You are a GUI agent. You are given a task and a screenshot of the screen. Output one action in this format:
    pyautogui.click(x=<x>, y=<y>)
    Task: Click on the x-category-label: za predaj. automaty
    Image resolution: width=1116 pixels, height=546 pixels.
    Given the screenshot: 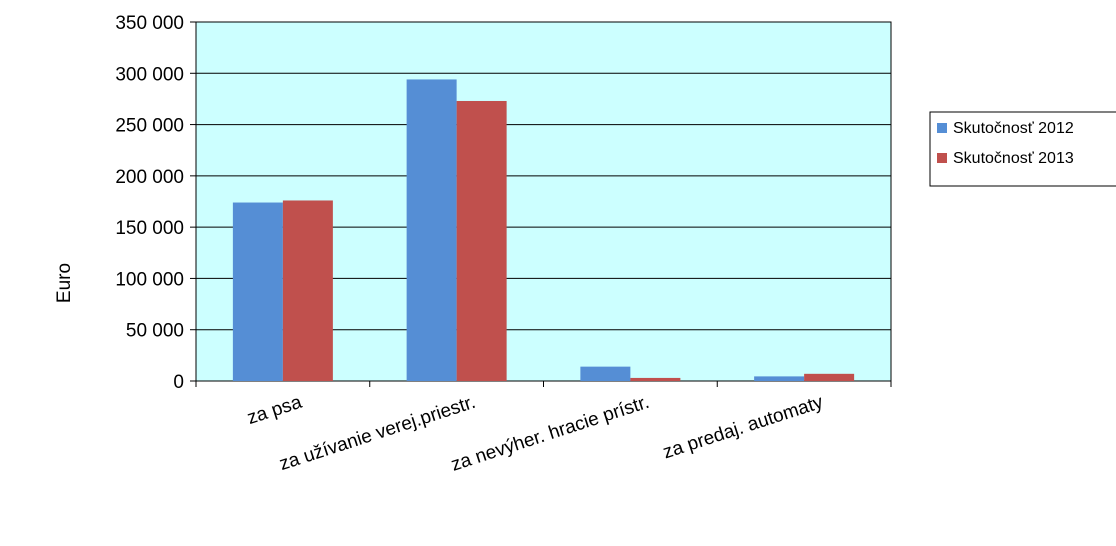 What is the action you would take?
    pyautogui.click(x=743, y=428)
    